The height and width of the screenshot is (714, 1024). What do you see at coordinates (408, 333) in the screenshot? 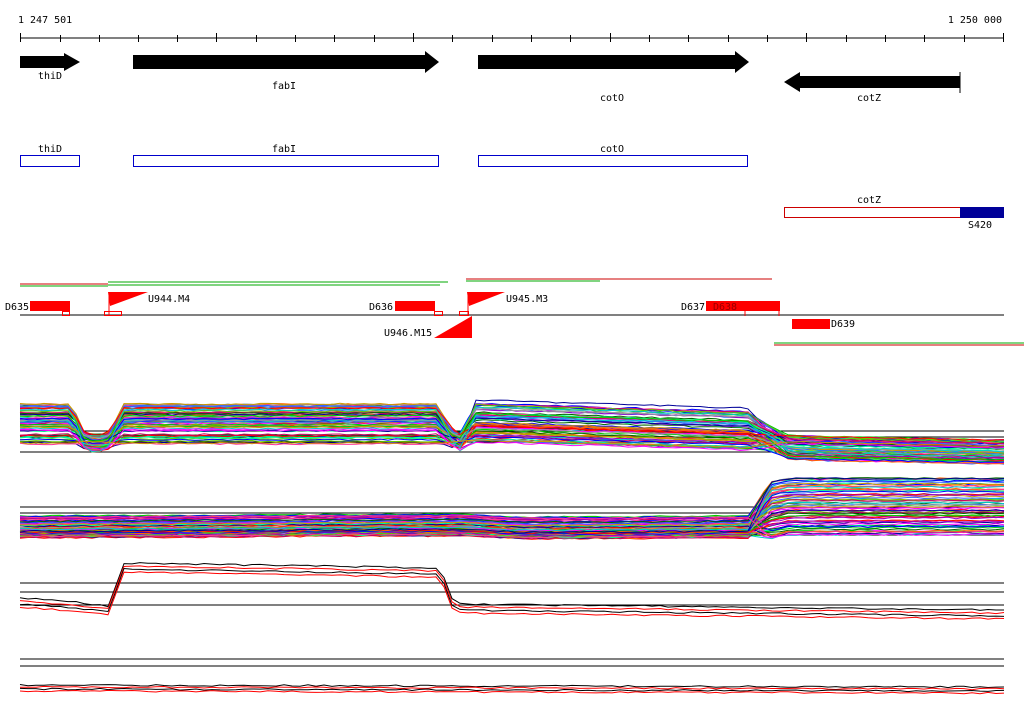
I see `upshift-label-U946.M15: U946.M15` at bounding box center [408, 333].